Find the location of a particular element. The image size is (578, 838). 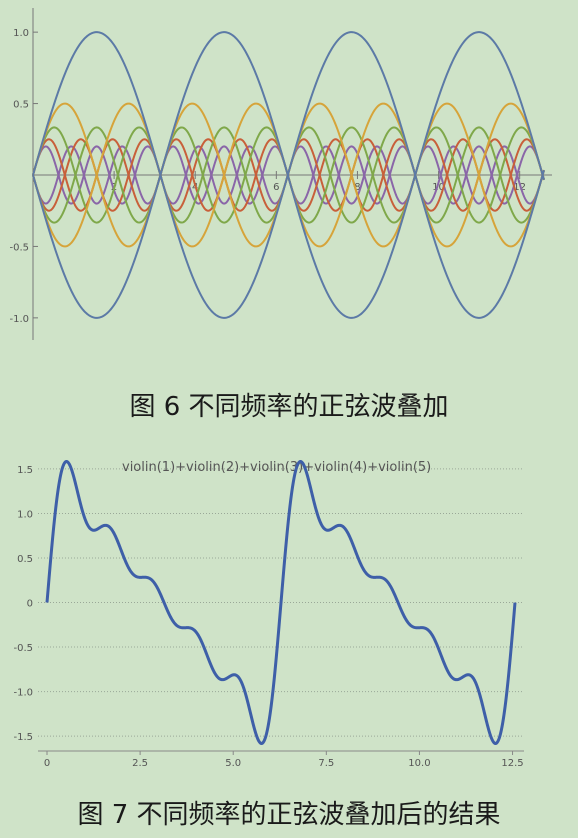

chart1-y-tick-label: -0.5 is located at coordinates (19, 247).